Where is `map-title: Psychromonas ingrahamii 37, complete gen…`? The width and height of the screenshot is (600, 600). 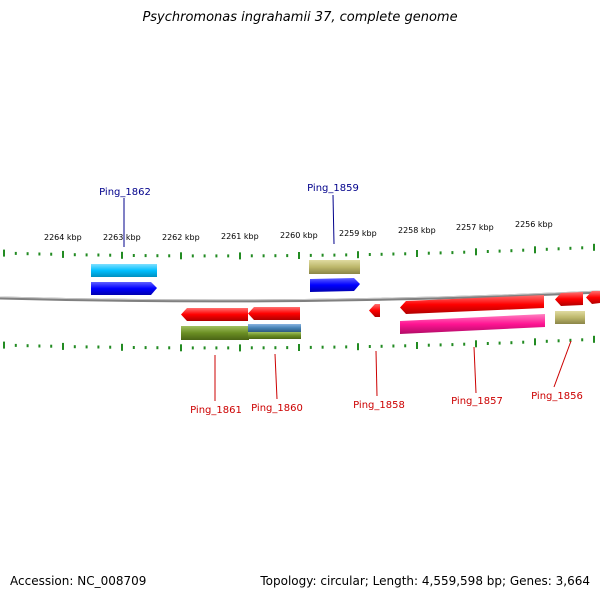 map-title: Psychromonas ingrahamii 37, complete gen… is located at coordinates (300, 17).